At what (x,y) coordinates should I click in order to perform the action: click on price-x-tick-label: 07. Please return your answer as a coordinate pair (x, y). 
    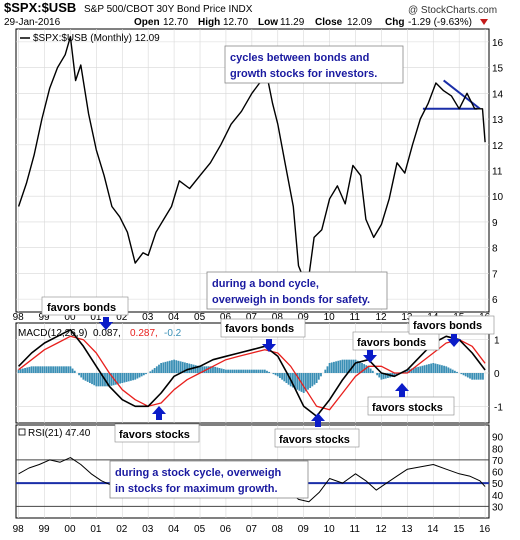
    Looking at the image, I should click on (252, 317).